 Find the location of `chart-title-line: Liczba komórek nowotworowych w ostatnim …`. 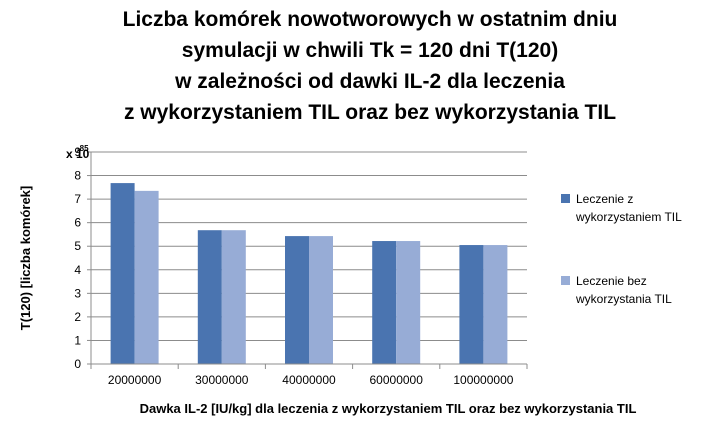

chart-title-line: Liczba komórek nowotworowych w ostatnim … is located at coordinates (370, 19).